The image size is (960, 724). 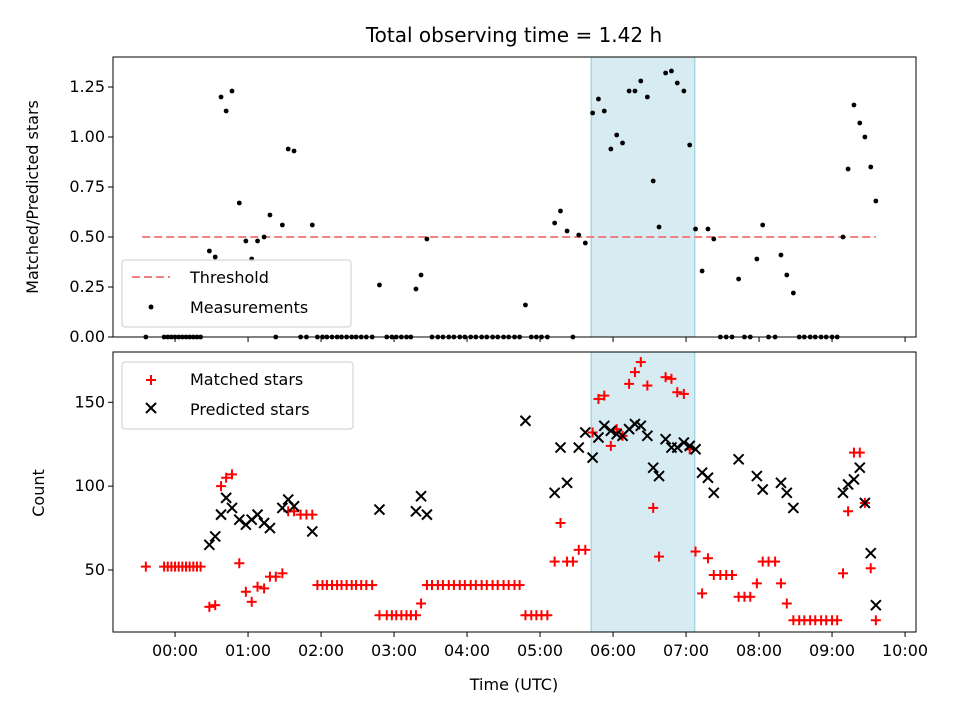 What do you see at coordinates (832, 650) in the screenshot?
I see `x-tick-label: 09:00` at bounding box center [832, 650].